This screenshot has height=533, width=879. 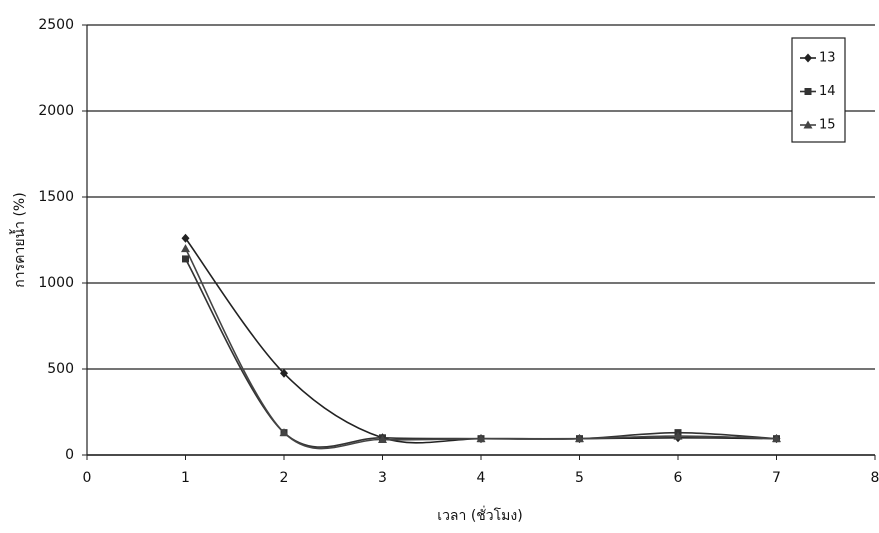 I want to click on x-tick-label: 0, so click(x=87, y=478).